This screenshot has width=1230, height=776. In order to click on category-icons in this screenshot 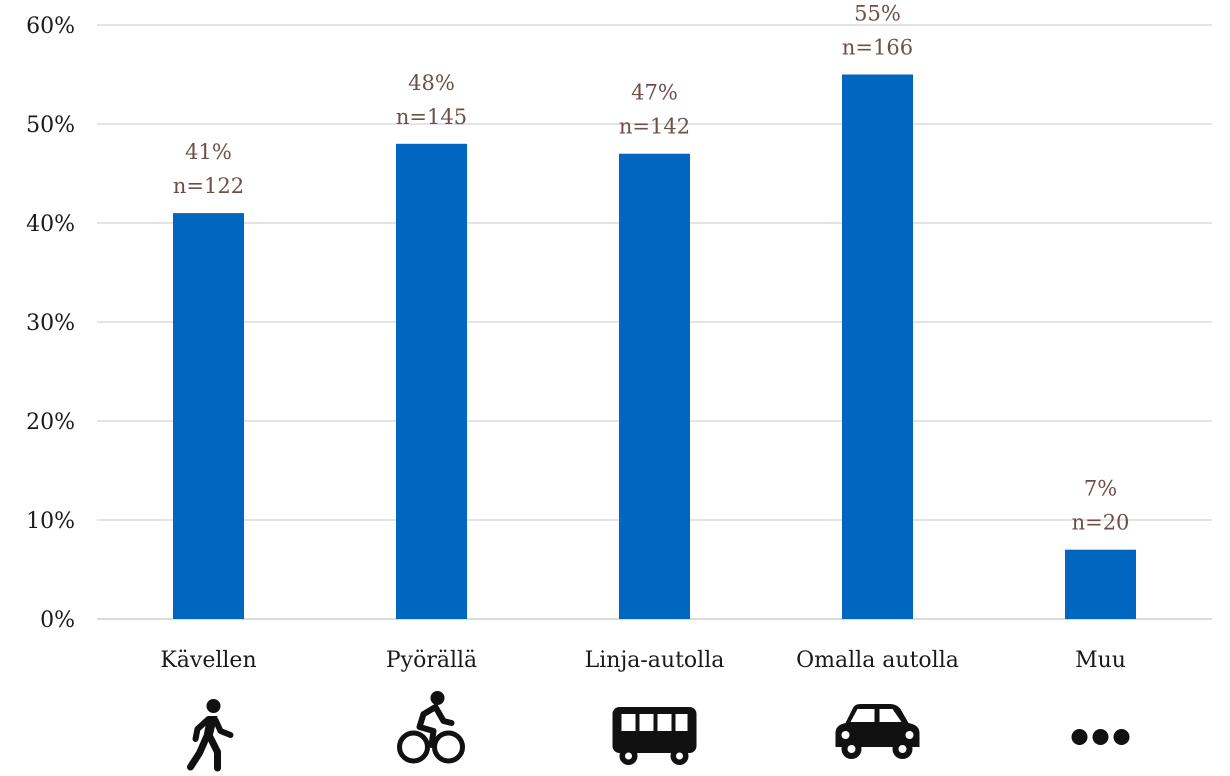, I will do `click(658, 731)`.